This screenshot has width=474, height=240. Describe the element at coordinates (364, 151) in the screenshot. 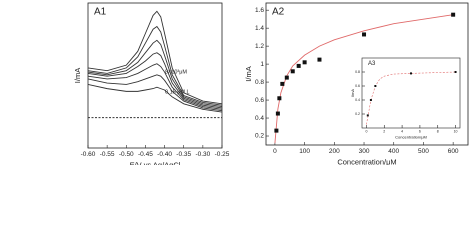

I see `x-tick-label: 300` at that location.